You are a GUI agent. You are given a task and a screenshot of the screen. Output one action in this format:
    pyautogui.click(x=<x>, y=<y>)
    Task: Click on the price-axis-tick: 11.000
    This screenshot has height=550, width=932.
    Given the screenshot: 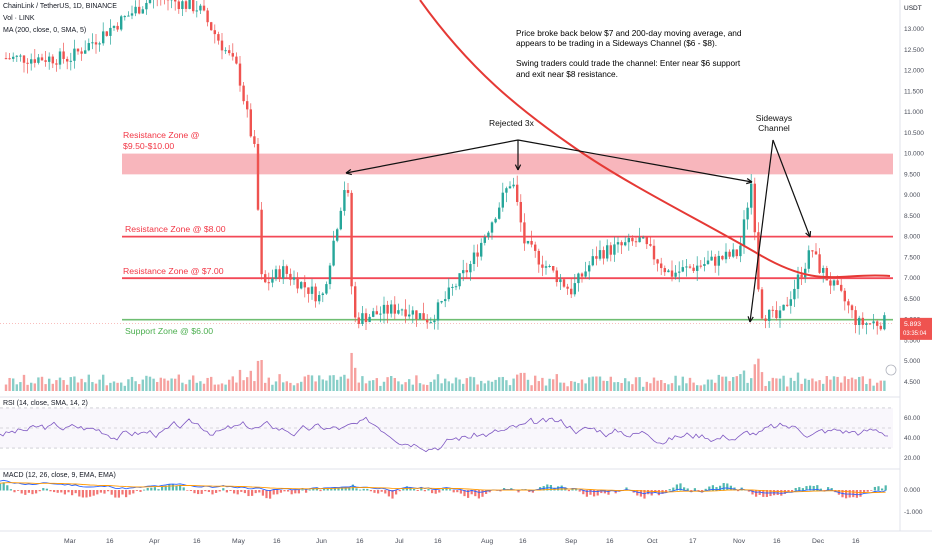 What is the action you would take?
    pyautogui.click(x=914, y=112)
    